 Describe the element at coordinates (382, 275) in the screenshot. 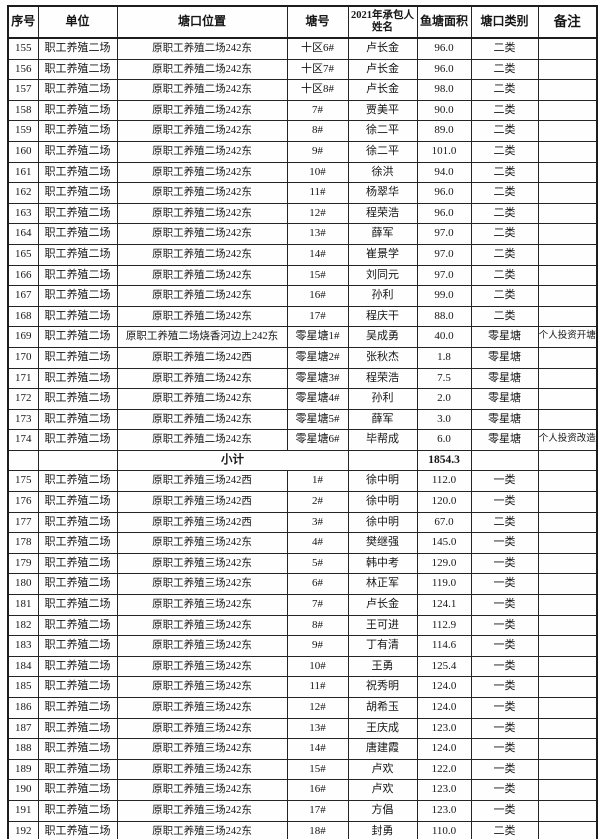

I see `cell-contractor: 刘同元` at that location.